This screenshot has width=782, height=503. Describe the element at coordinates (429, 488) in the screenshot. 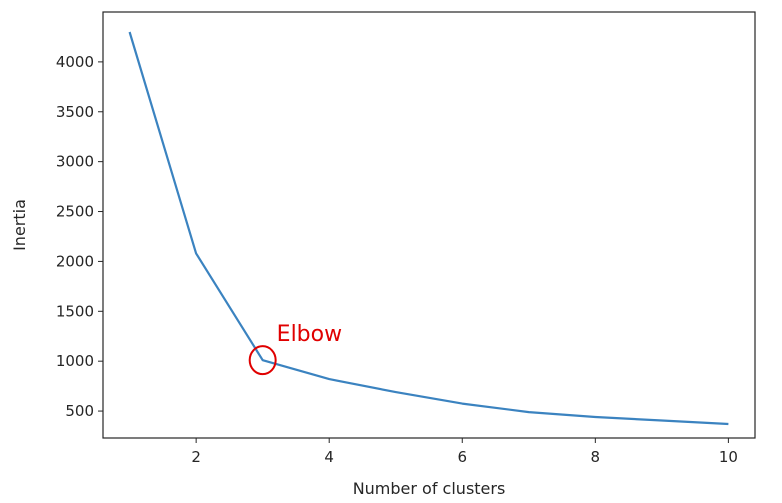

I see `x-axis-label: Number of clusters` at that location.